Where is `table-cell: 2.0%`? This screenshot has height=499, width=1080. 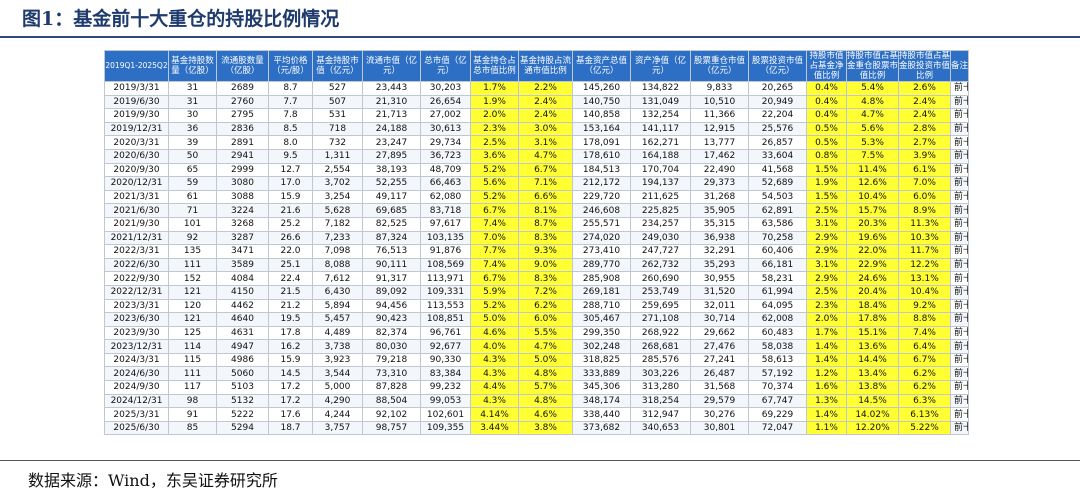
table-cell: 2.0% is located at coordinates (826, 319).